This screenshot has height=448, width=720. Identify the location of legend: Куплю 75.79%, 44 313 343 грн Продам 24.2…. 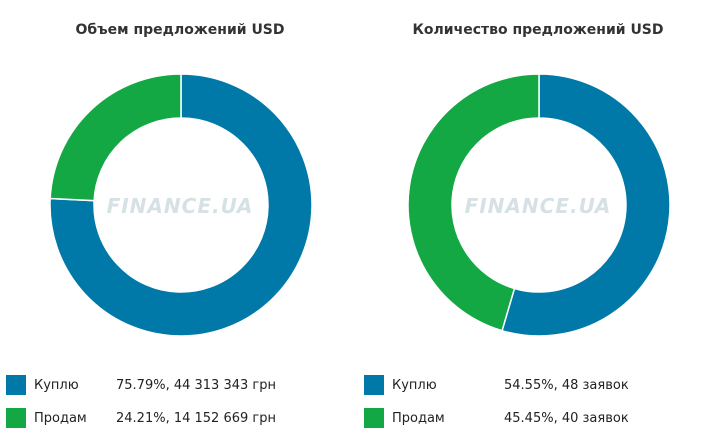
(180, 401).